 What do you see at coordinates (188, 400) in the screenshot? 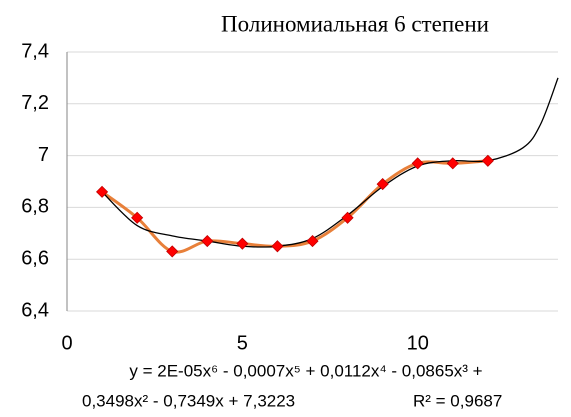
I see `equation: 0,3498x² - 0,7349x + 7,3223` at bounding box center [188, 400].